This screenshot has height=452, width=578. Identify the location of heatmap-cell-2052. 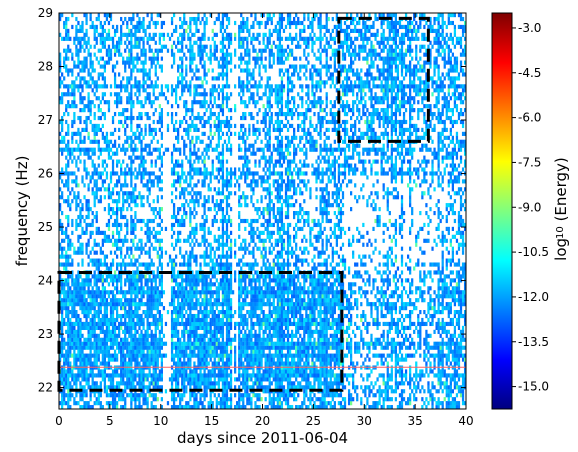
(133, 343).